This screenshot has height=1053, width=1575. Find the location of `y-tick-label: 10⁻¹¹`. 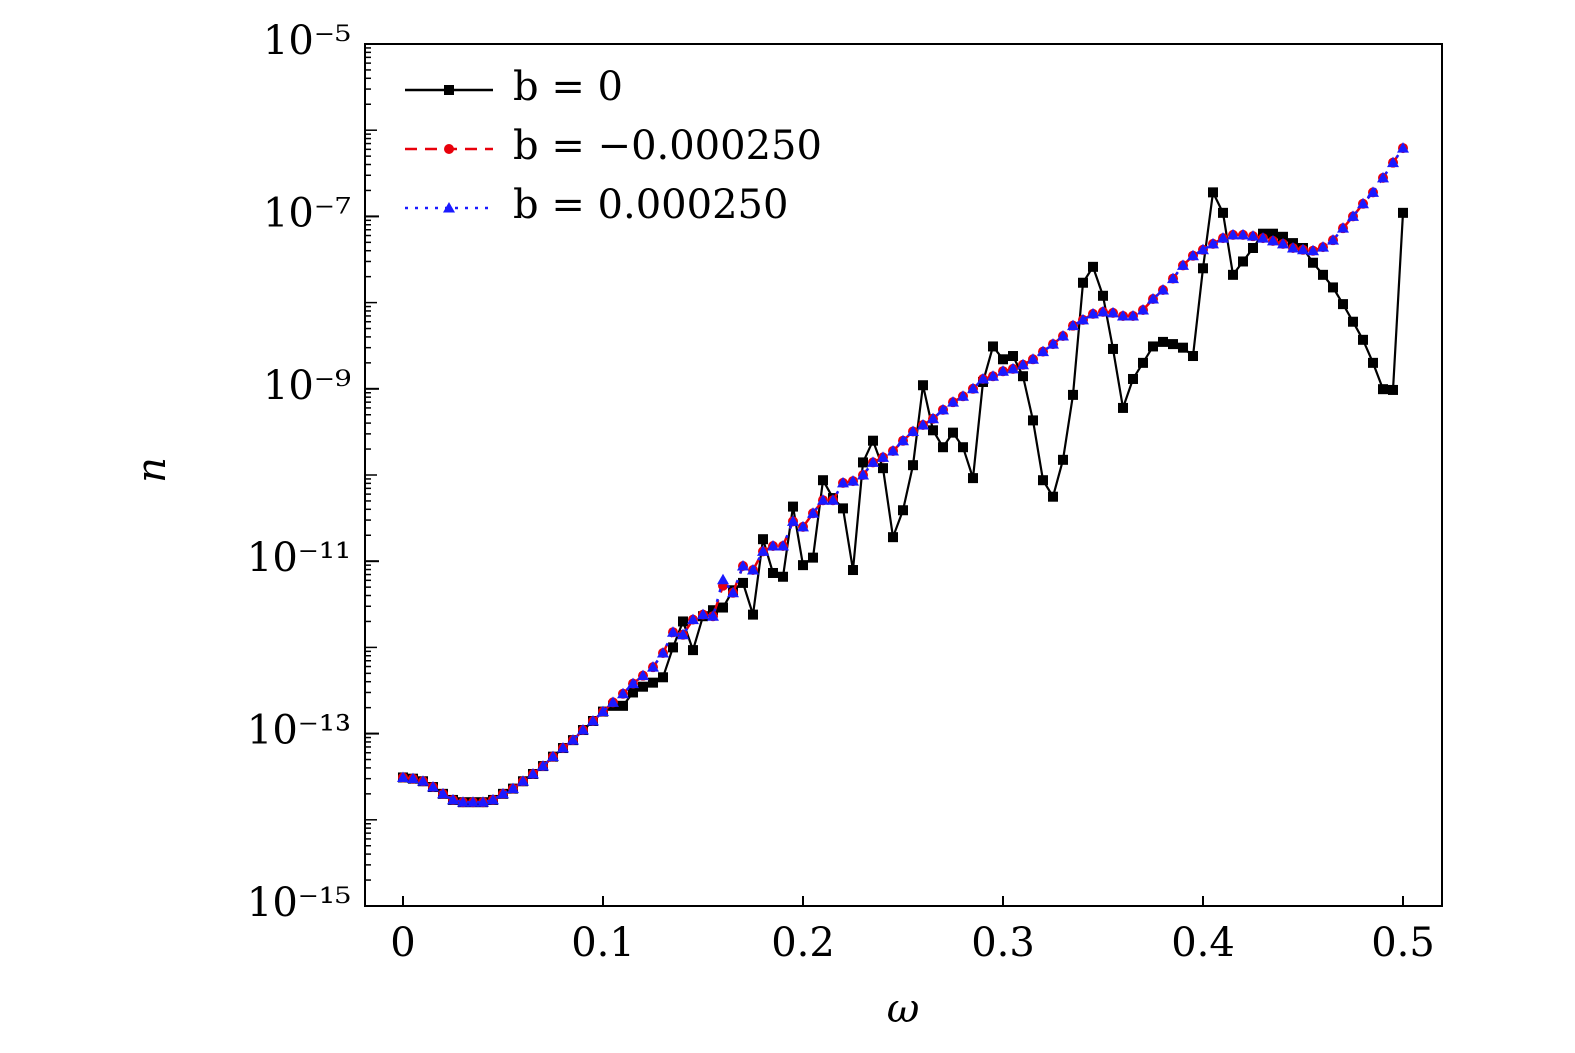

y-tick-label: 10⁻¹¹ is located at coordinates (299, 558).